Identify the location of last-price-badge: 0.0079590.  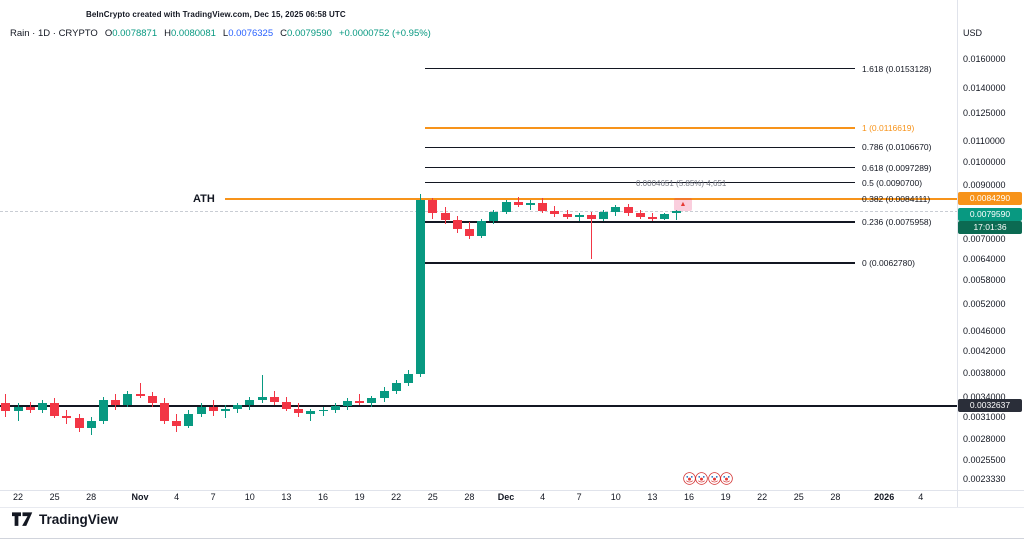
(990, 214).